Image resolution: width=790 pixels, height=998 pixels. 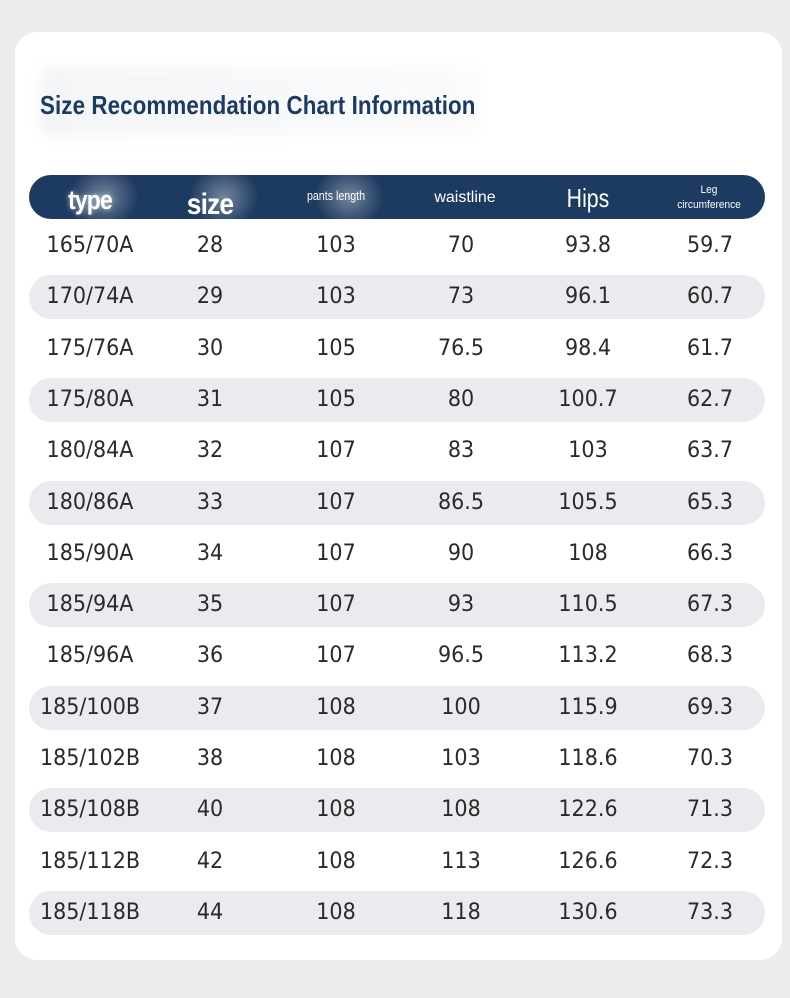 I want to click on cell-size: 35, so click(x=210, y=605).